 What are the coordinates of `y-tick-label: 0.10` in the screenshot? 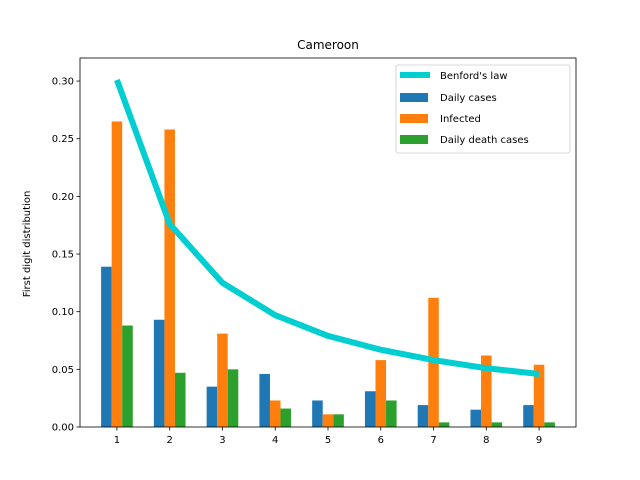 It's located at (63, 312).